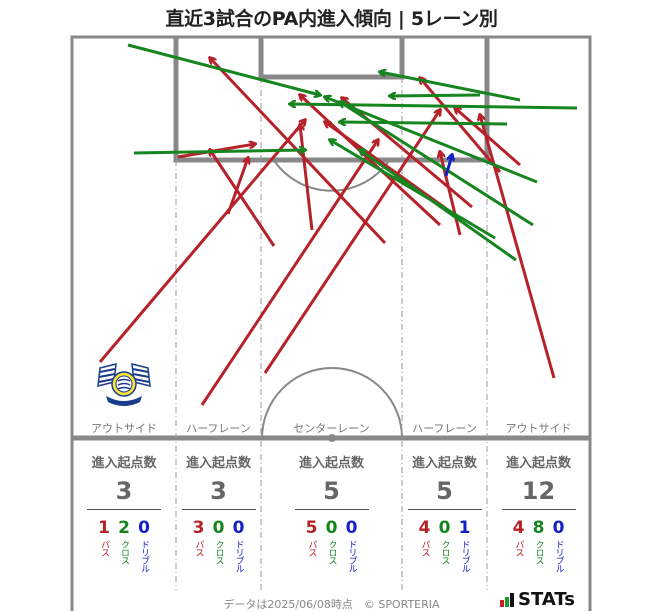 This screenshot has width=663, height=612. Describe the element at coordinates (507, 599) in the screenshot. I see `bar-chart-icon` at that location.